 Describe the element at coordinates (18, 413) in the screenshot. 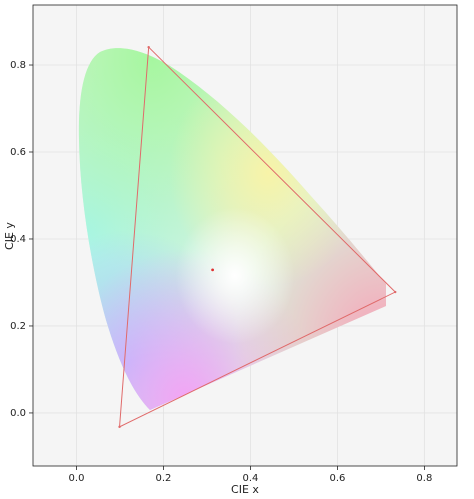

I see `y-tick-label: 0.0` at that location.